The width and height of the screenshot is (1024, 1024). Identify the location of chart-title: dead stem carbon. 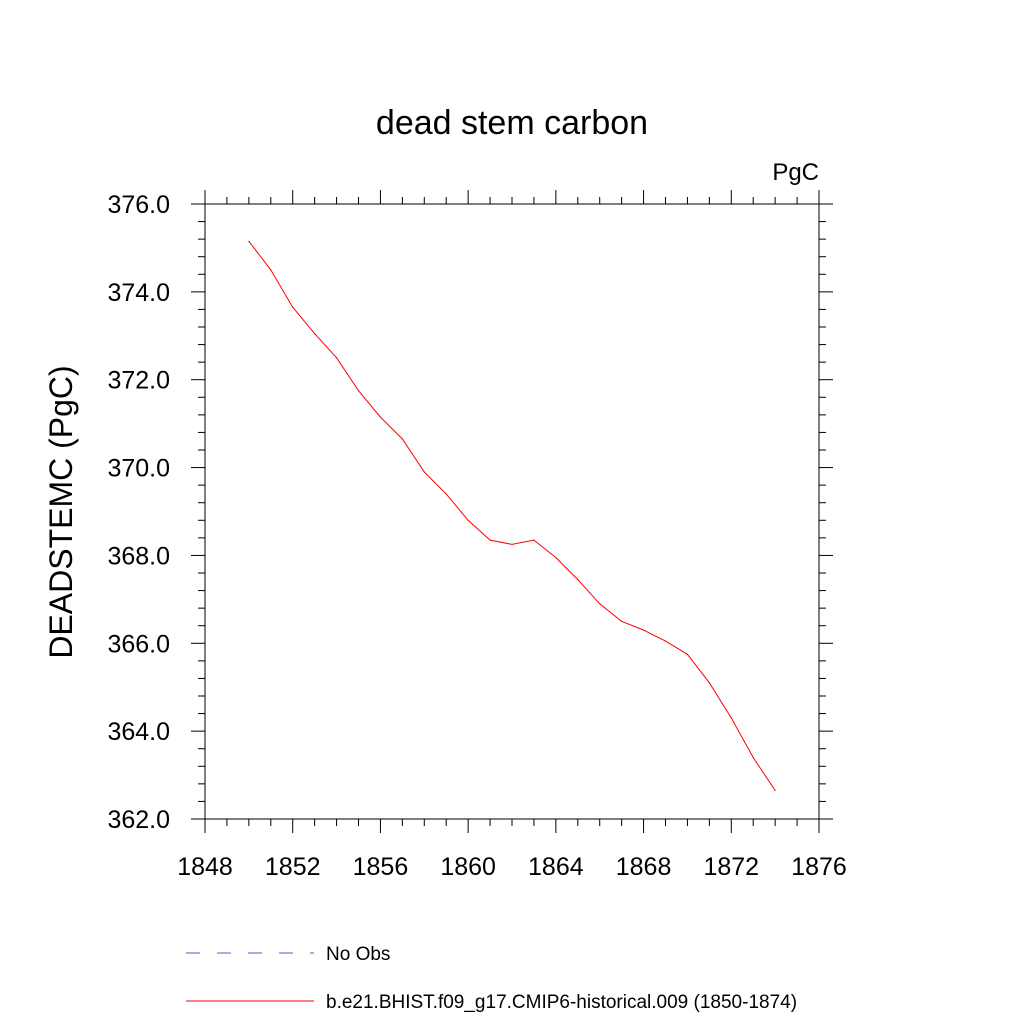
(512, 123).